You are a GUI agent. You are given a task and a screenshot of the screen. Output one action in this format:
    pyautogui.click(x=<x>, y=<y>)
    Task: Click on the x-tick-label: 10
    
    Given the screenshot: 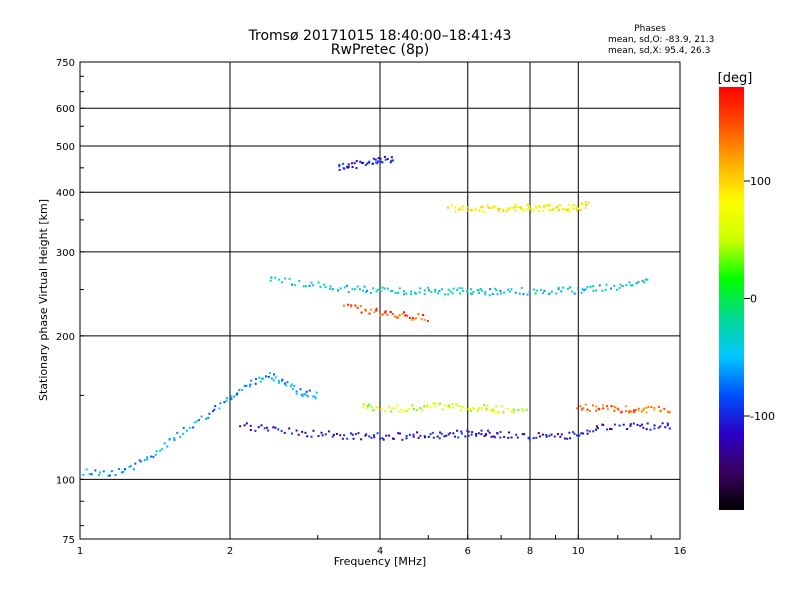 What is the action you would take?
    pyautogui.click(x=578, y=551)
    